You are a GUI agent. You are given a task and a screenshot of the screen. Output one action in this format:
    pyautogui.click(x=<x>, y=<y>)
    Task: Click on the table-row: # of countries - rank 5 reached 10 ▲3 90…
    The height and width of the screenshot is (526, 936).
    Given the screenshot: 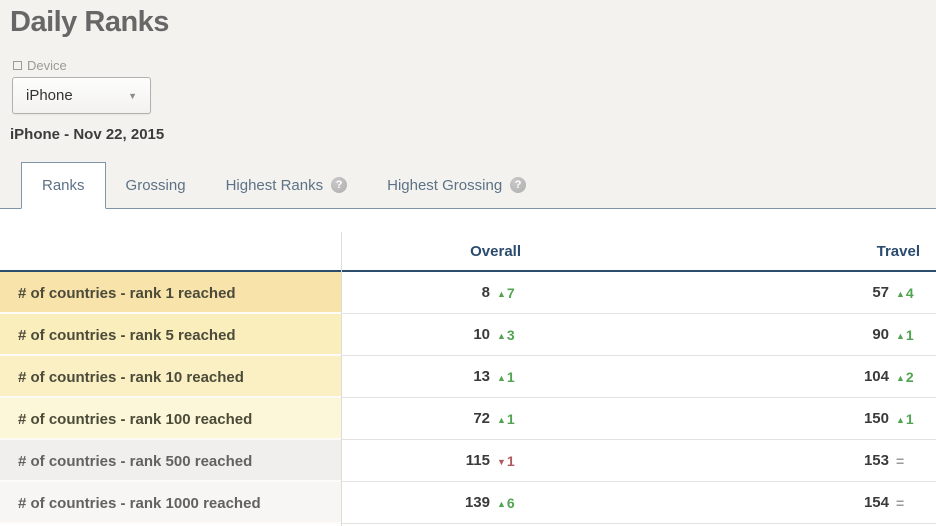 What is the action you would take?
    pyautogui.click(x=468, y=335)
    